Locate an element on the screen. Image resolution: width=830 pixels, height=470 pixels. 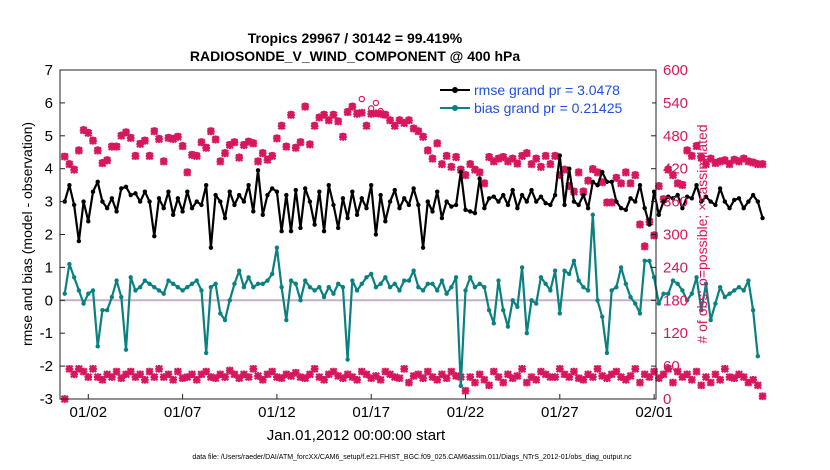
x-tick-label: 01/27 is located at coordinates (560, 412).